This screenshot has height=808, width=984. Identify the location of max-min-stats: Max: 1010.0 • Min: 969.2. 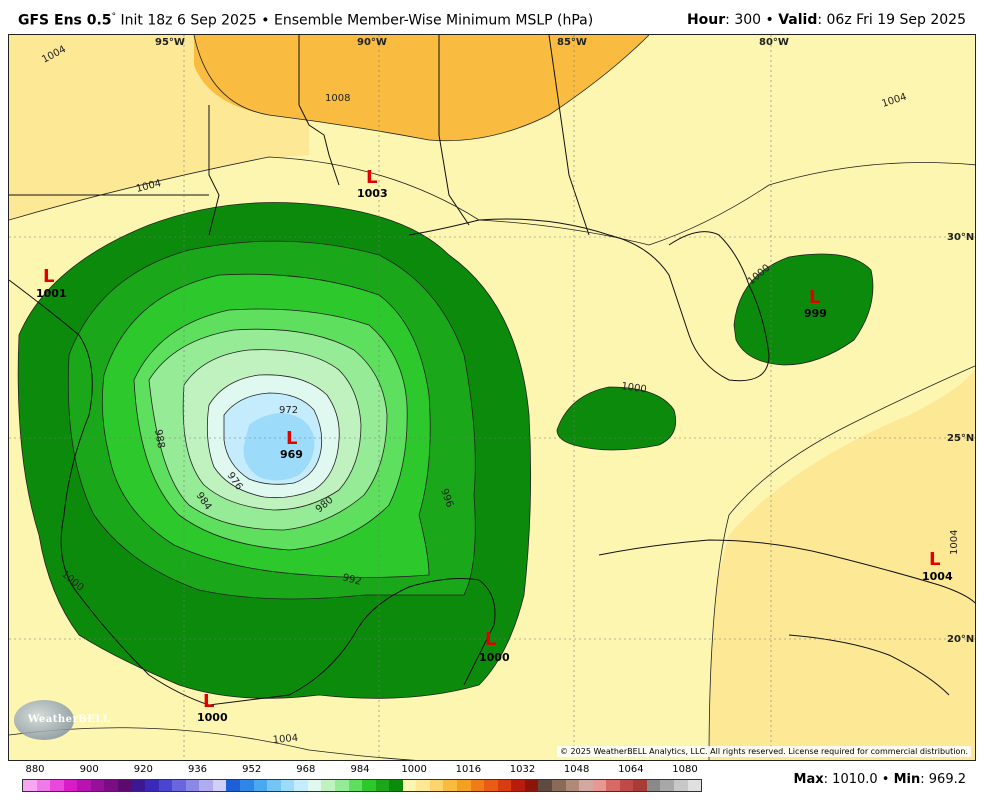
(880, 779).